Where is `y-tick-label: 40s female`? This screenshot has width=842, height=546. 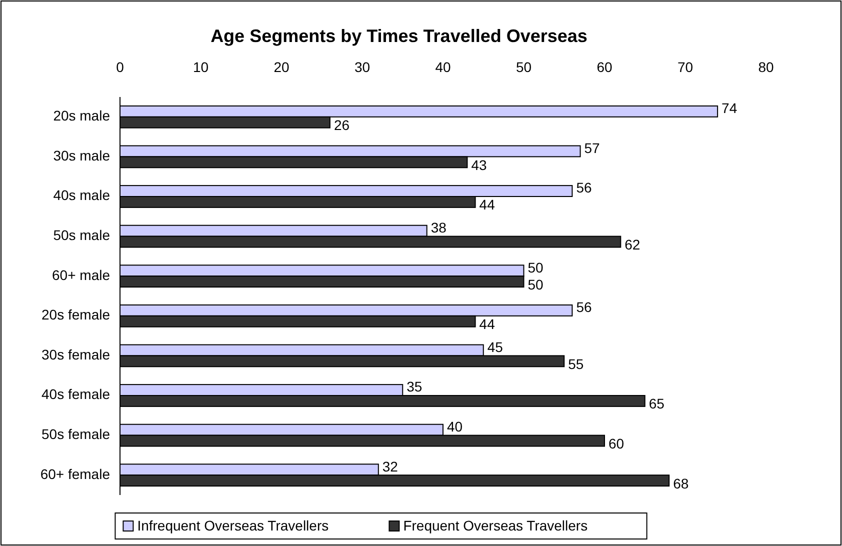
y-tick-label: 40s female is located at coordinates (76, 394).